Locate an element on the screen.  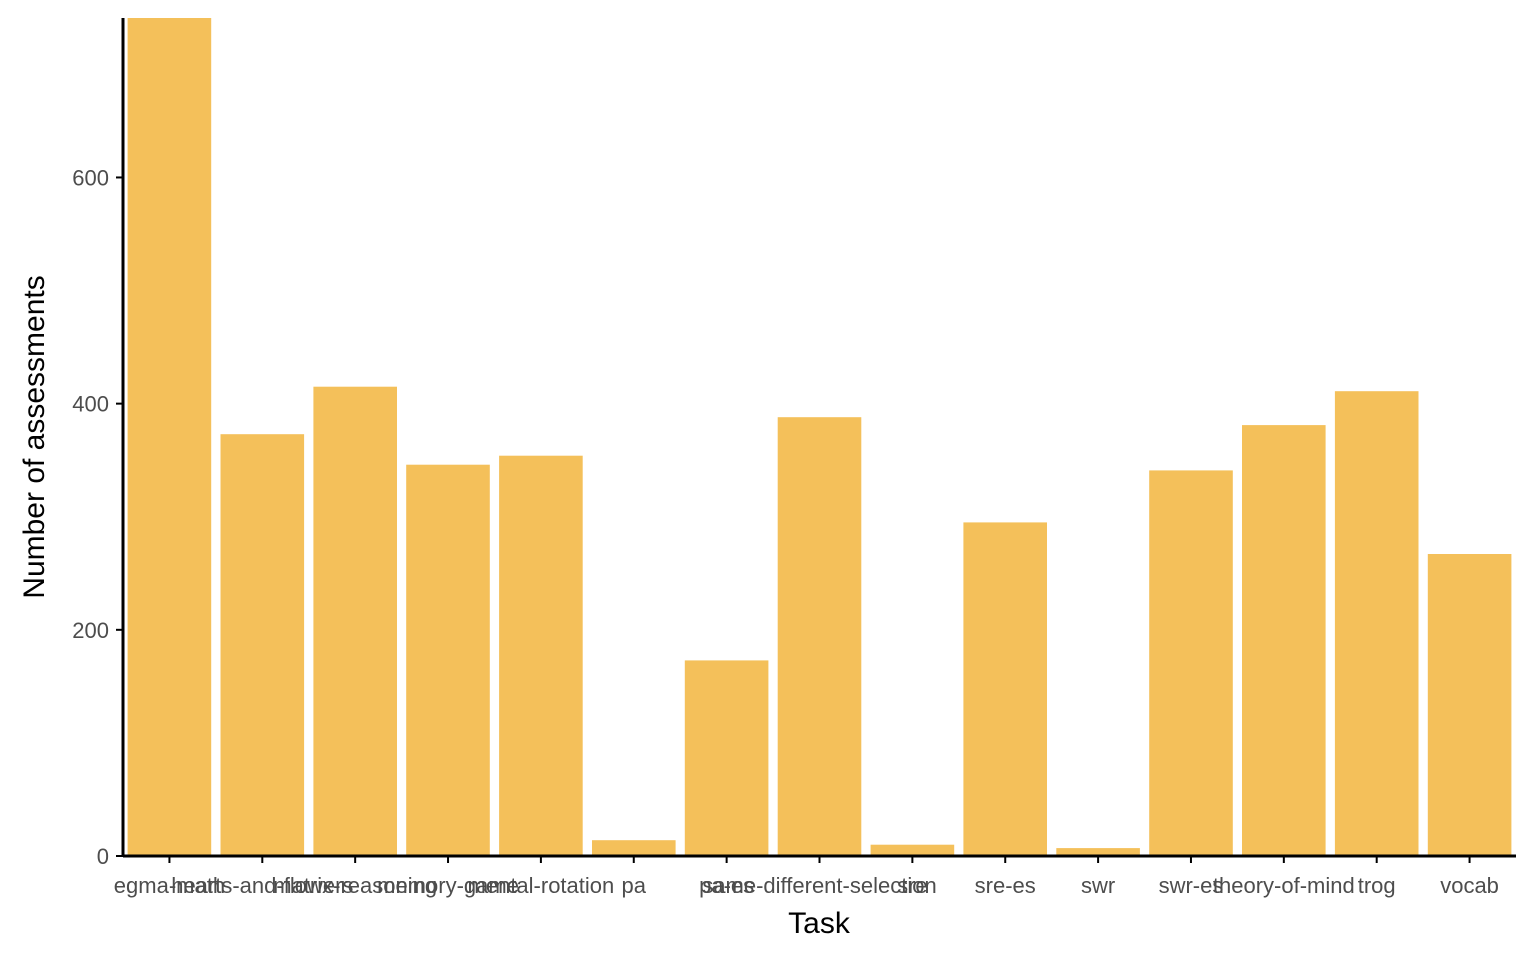
x-tick-label-theory-of-mind: theory-of-mind is located at coordinates (1284, 885).